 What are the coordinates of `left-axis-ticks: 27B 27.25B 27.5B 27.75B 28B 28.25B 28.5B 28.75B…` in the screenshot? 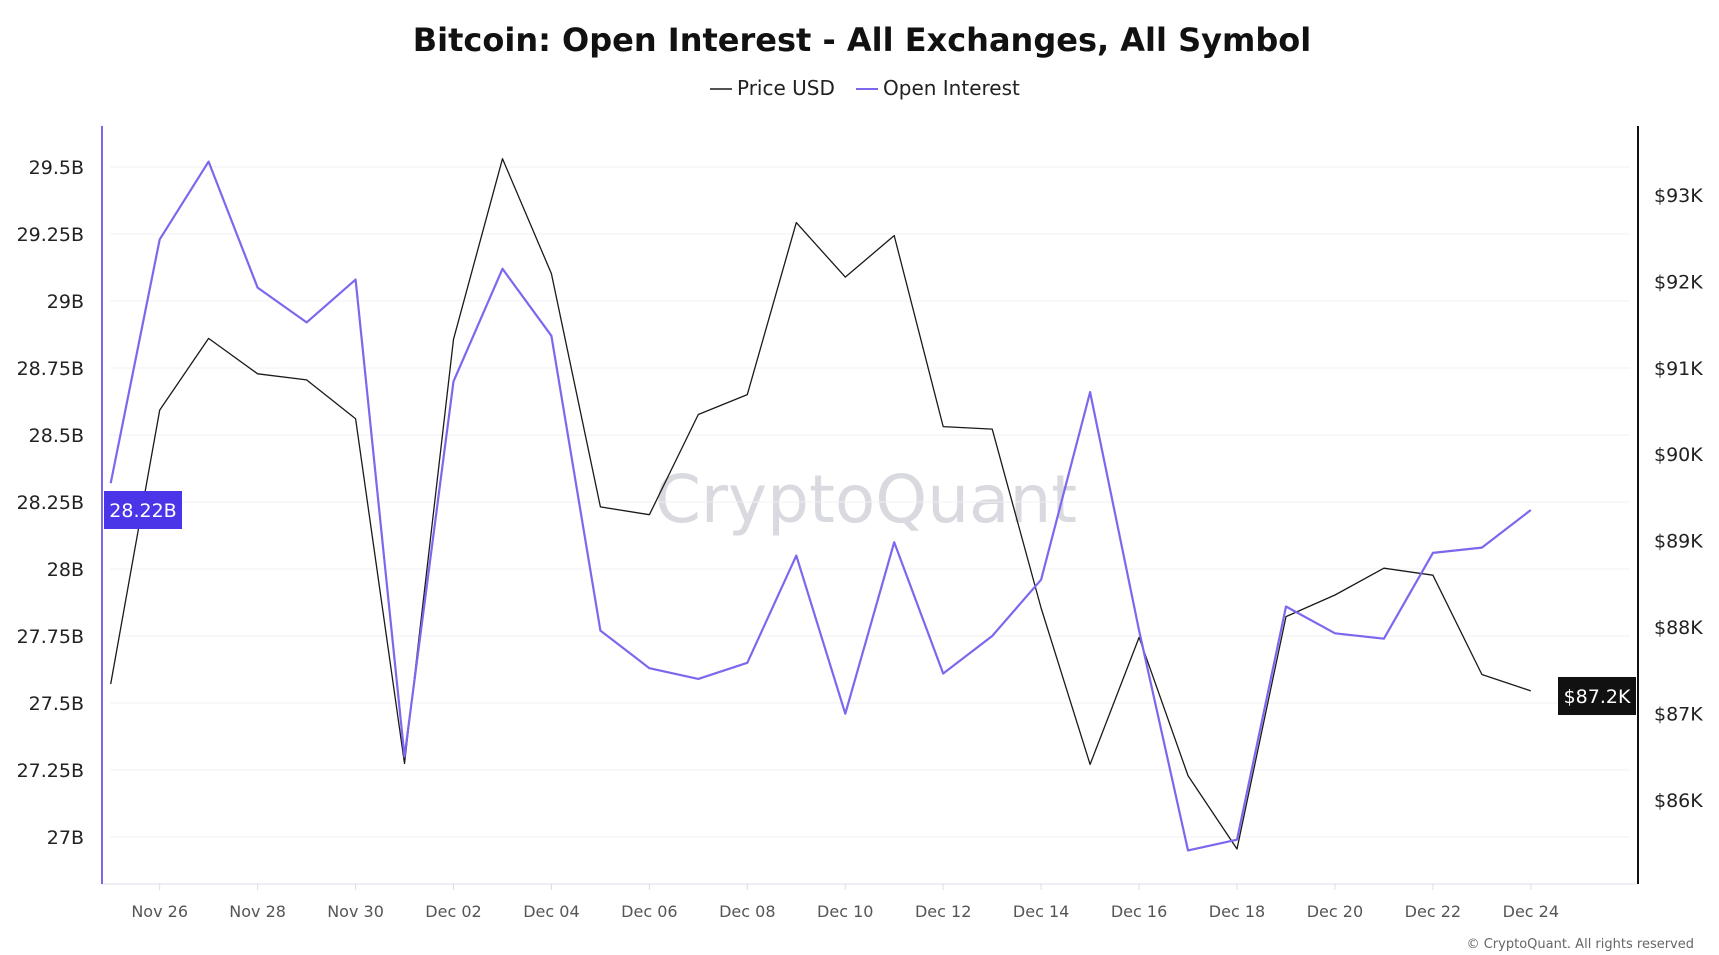 It's located at (50, 503).